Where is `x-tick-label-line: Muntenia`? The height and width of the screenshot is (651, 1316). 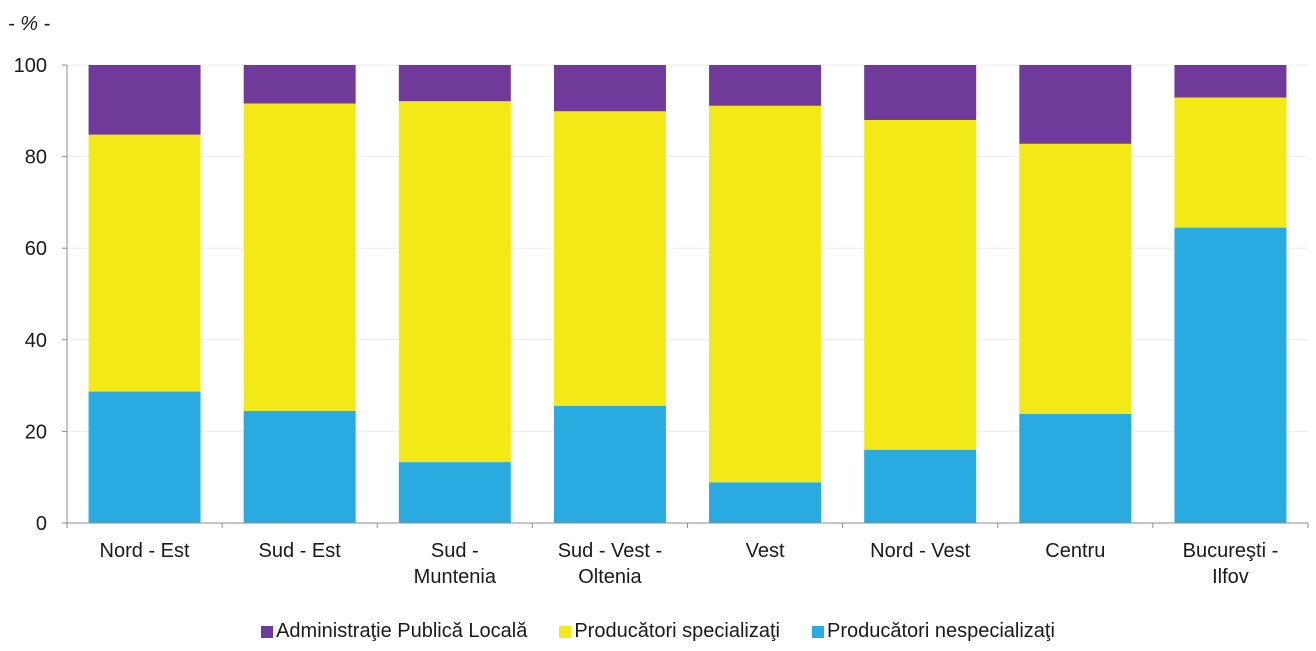
x-tick-label-line: Muntenia is located at coordinates (455, 577).